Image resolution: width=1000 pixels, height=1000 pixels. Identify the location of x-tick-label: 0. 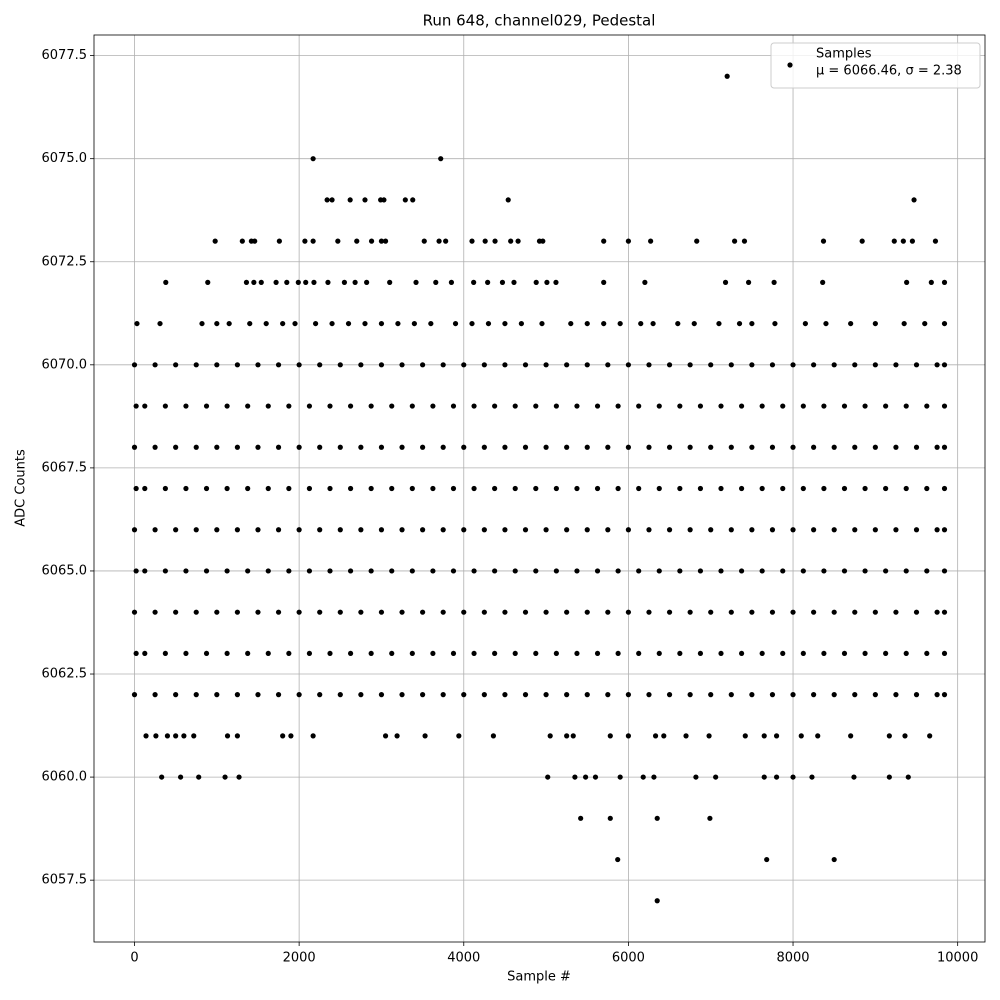
(134, 958).